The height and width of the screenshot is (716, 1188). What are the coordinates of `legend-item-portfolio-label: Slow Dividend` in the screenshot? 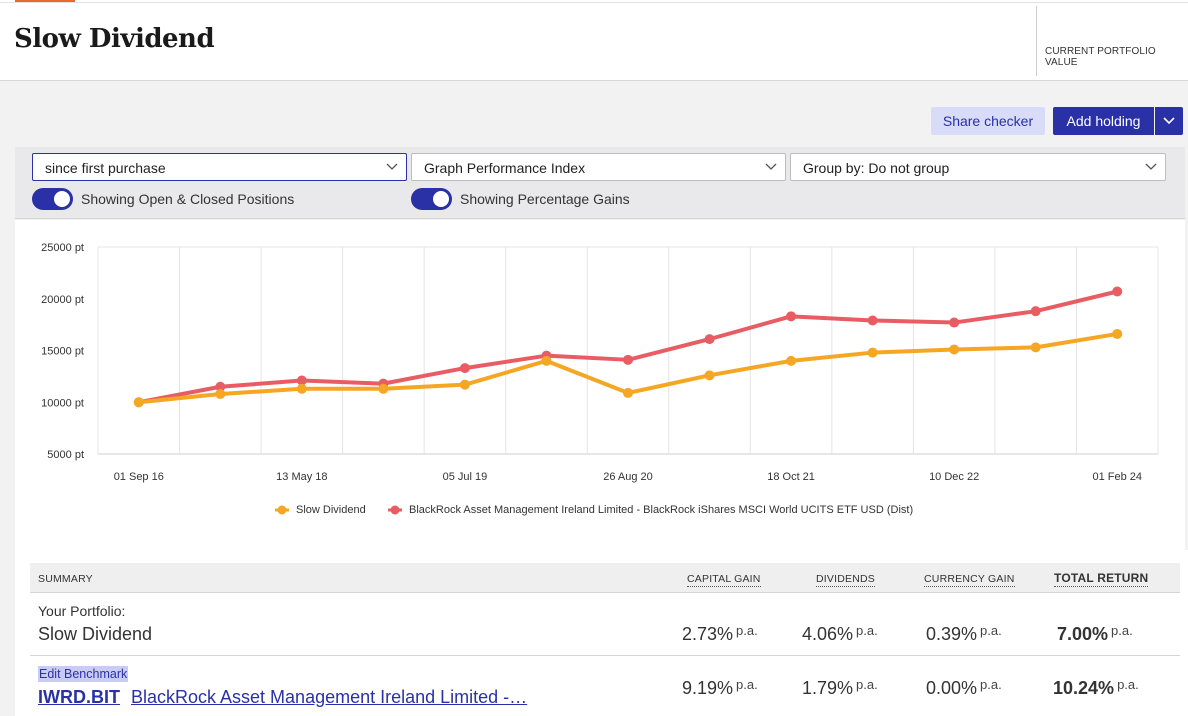 It's located at (331, 510).